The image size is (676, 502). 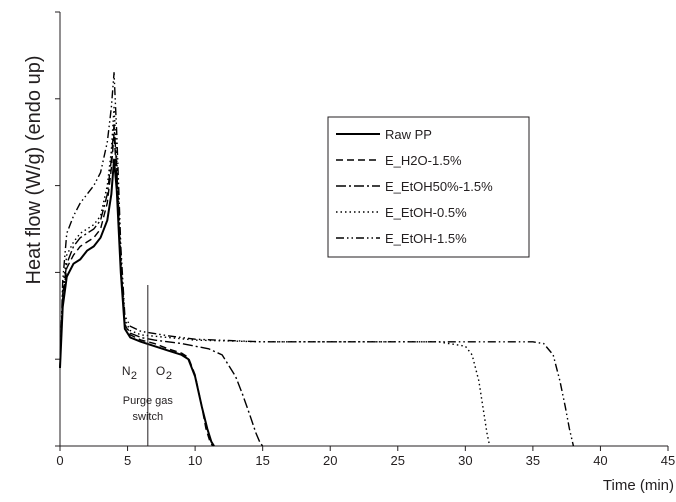 What do you see at coordinates (195, 460) in the screenshot?
I see `x-tick-label: 10` at bounding box center [195, 460].